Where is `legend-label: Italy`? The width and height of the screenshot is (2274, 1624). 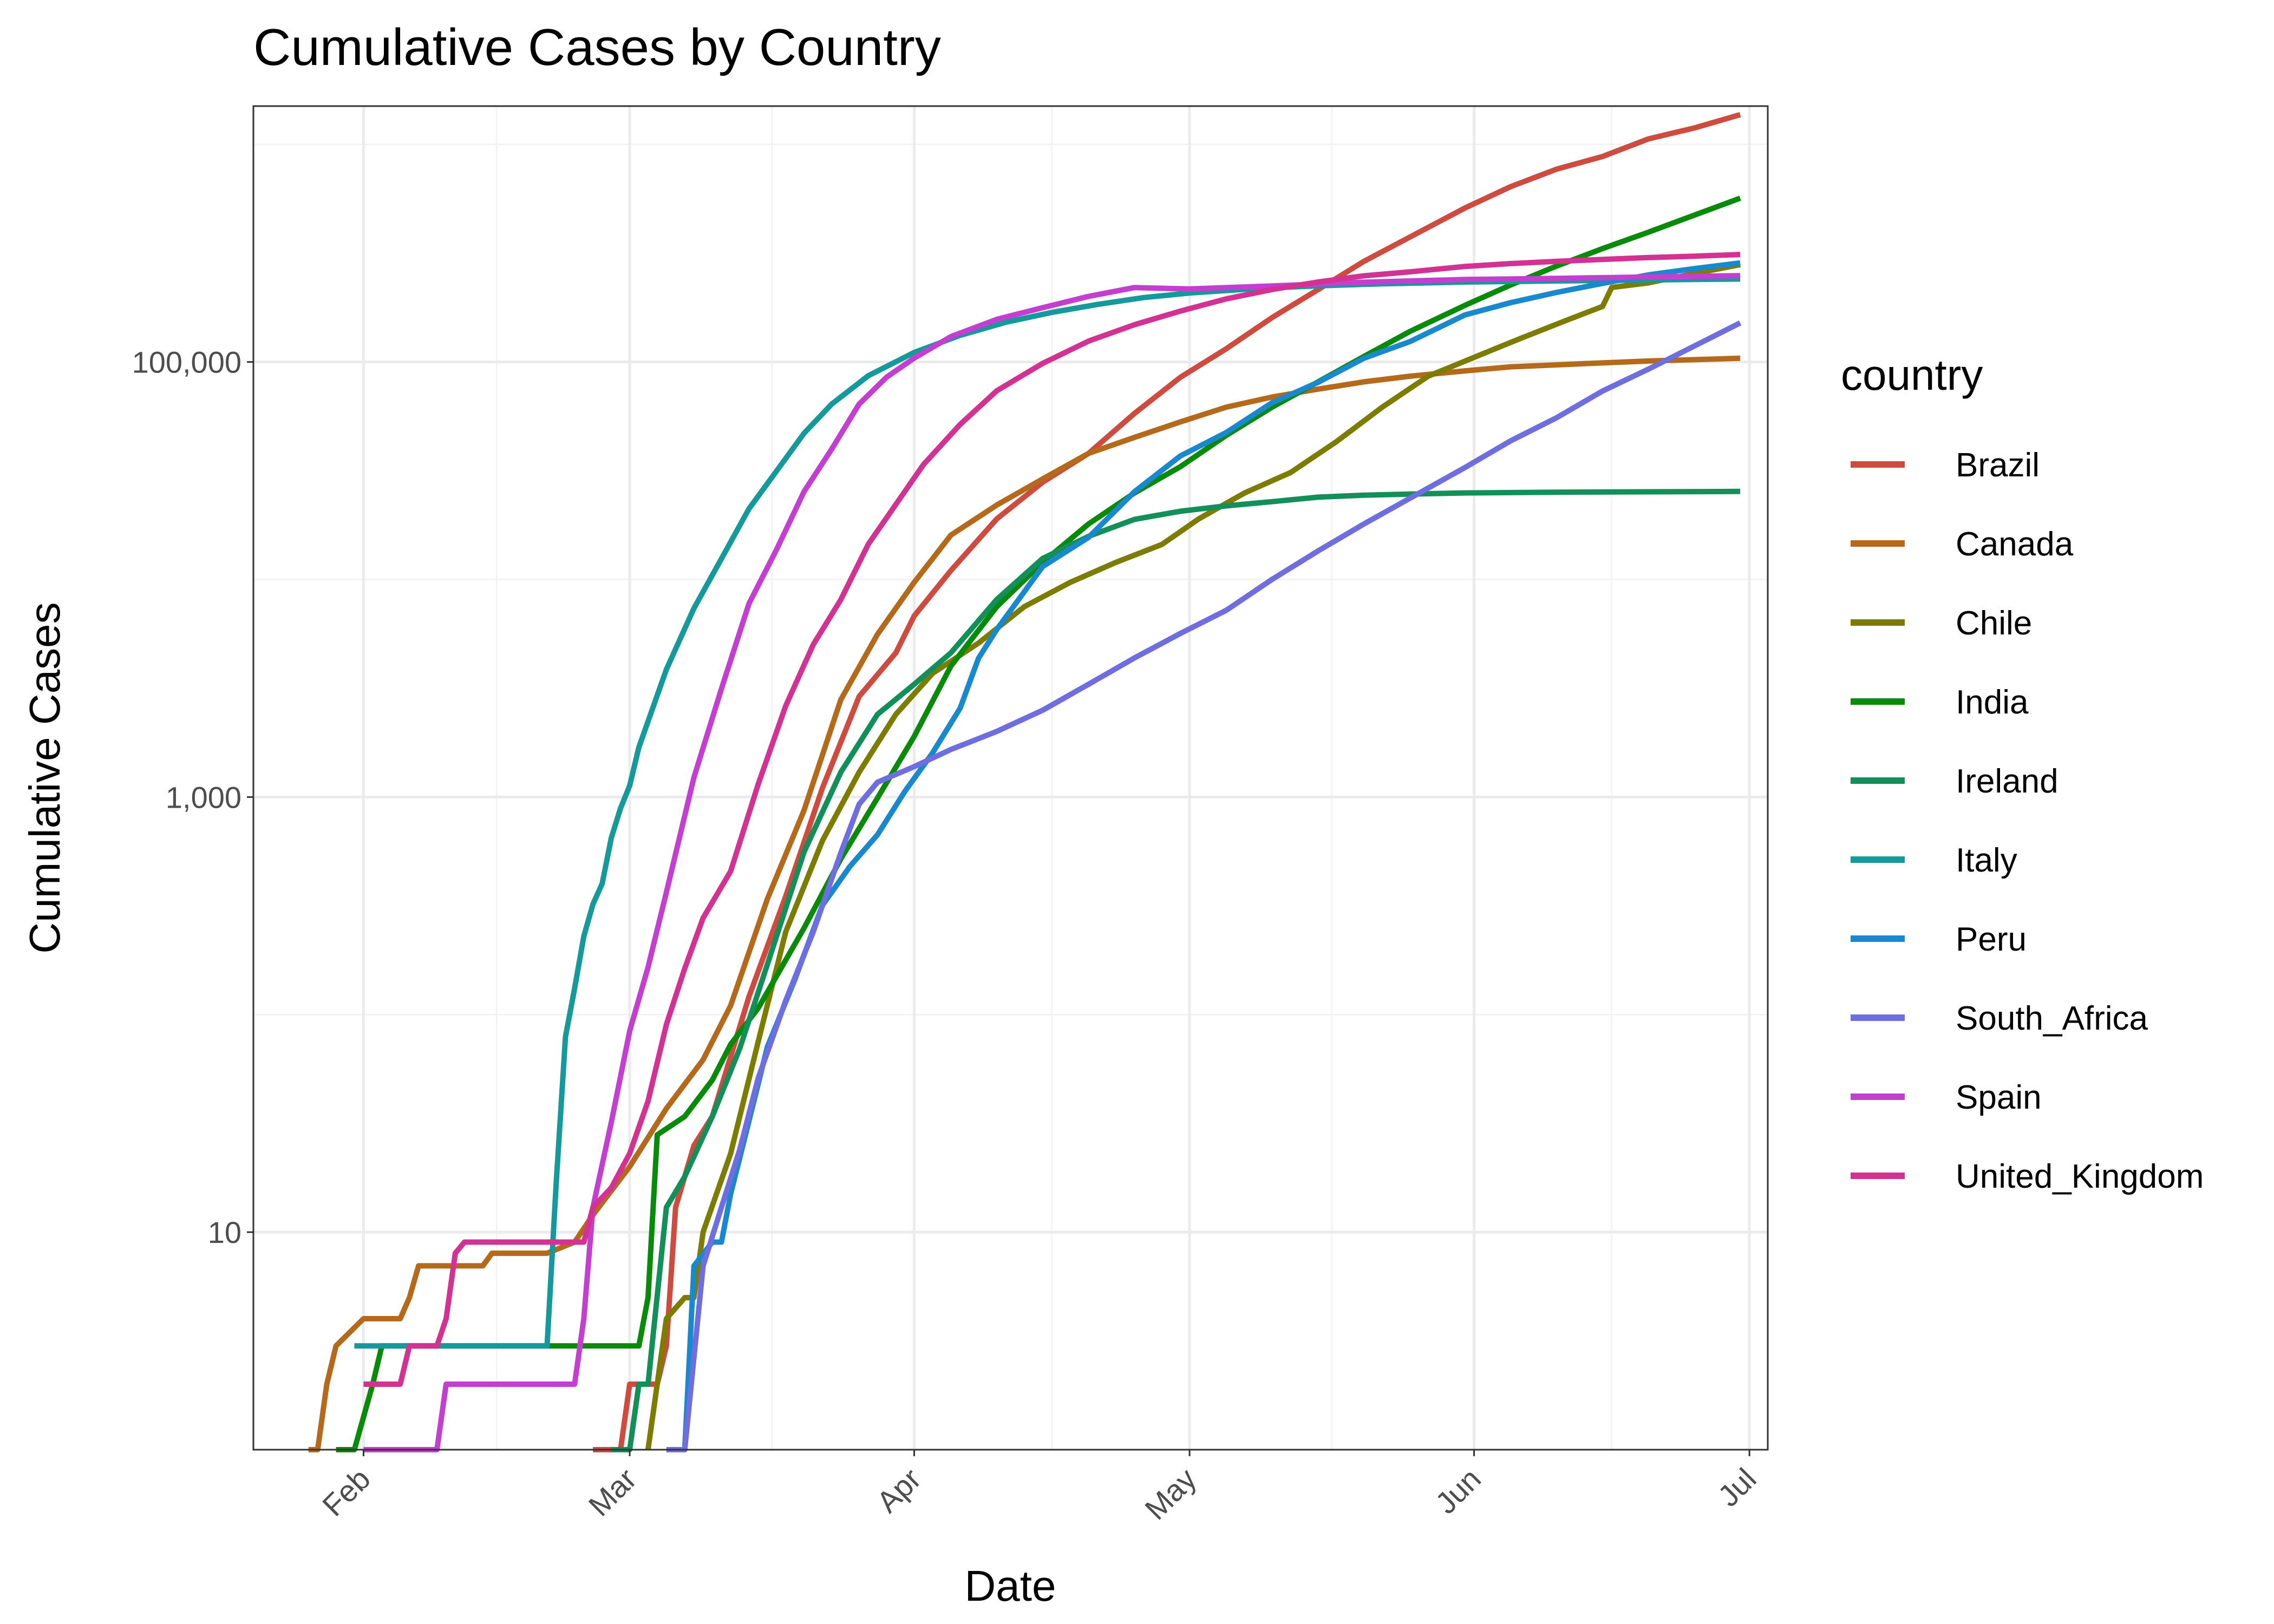 legend-label: Italy is located at coordinates (1987, 861).